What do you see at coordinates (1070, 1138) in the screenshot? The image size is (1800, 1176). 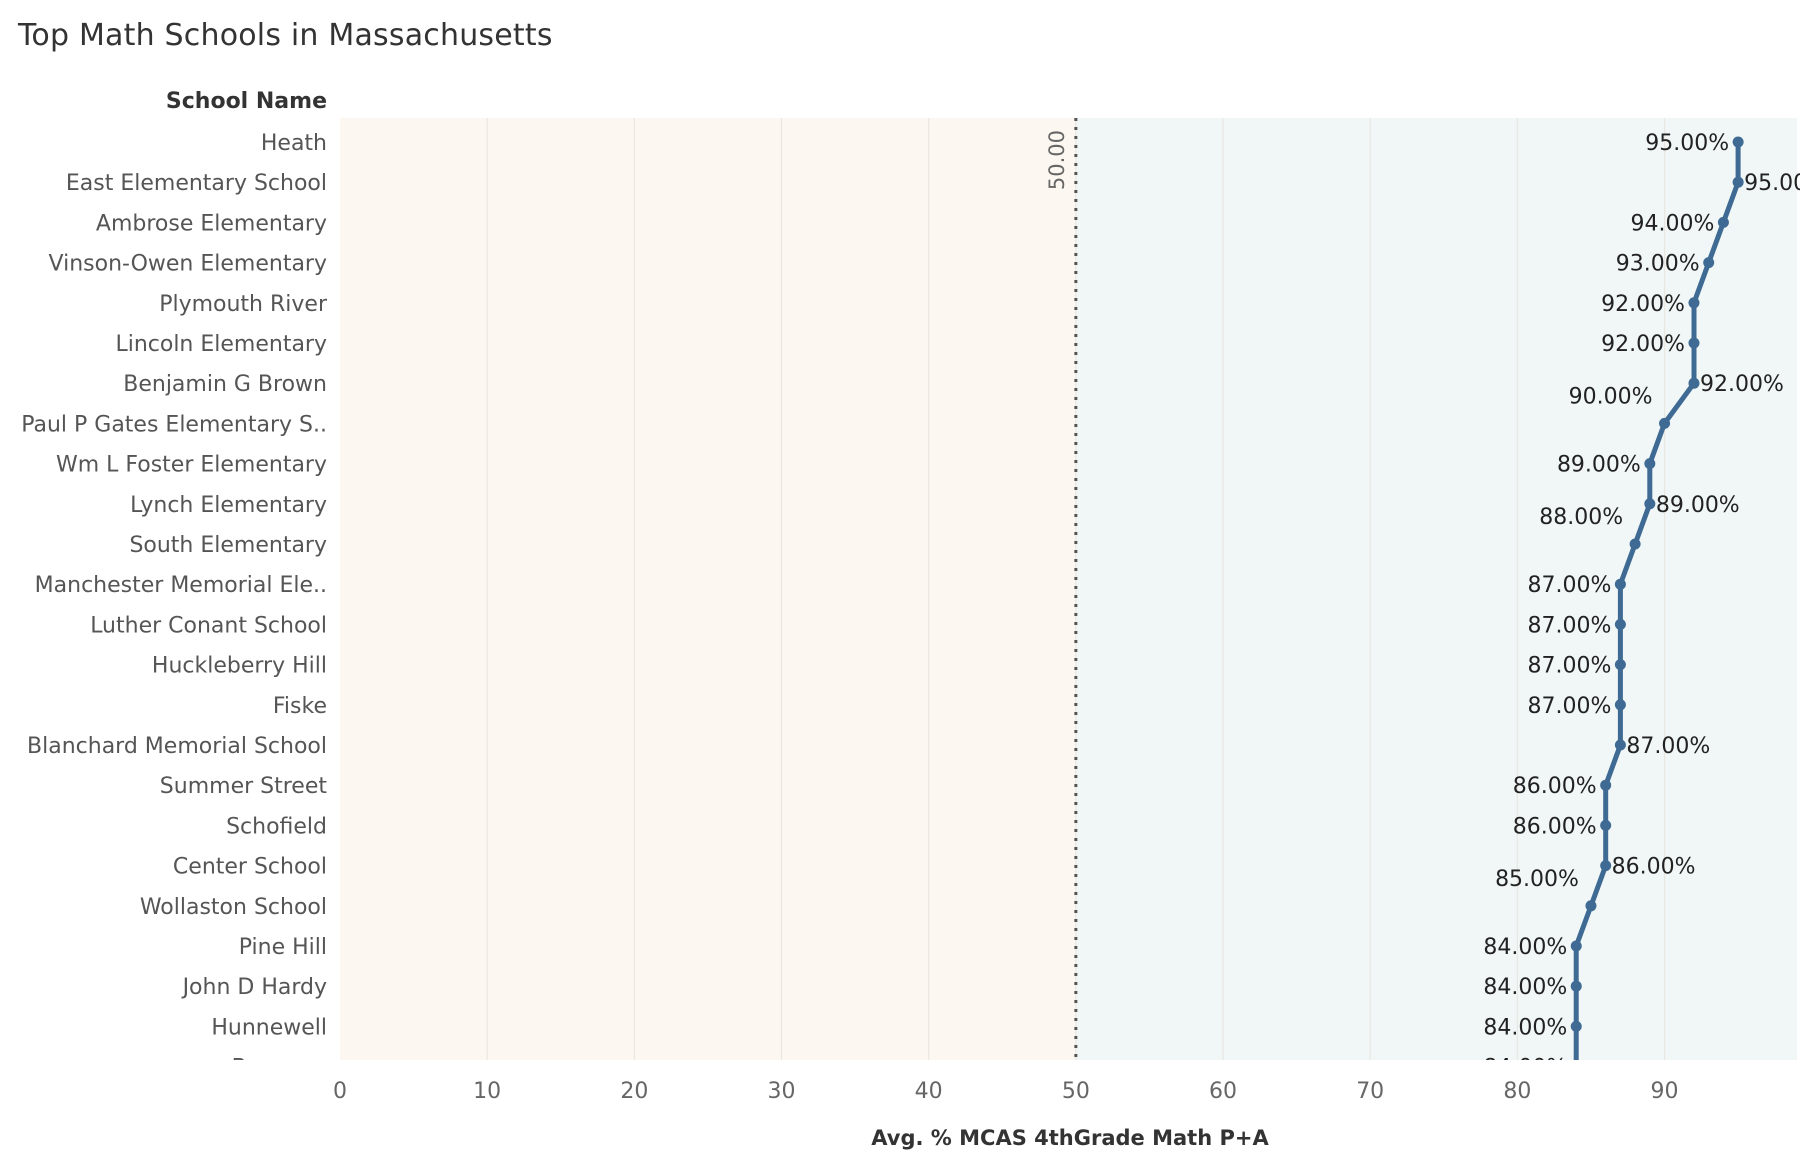 I see `x-axis-title: Avg. % MCAS 4thGrade Math P+A` at bounding box center [1070, 1138].